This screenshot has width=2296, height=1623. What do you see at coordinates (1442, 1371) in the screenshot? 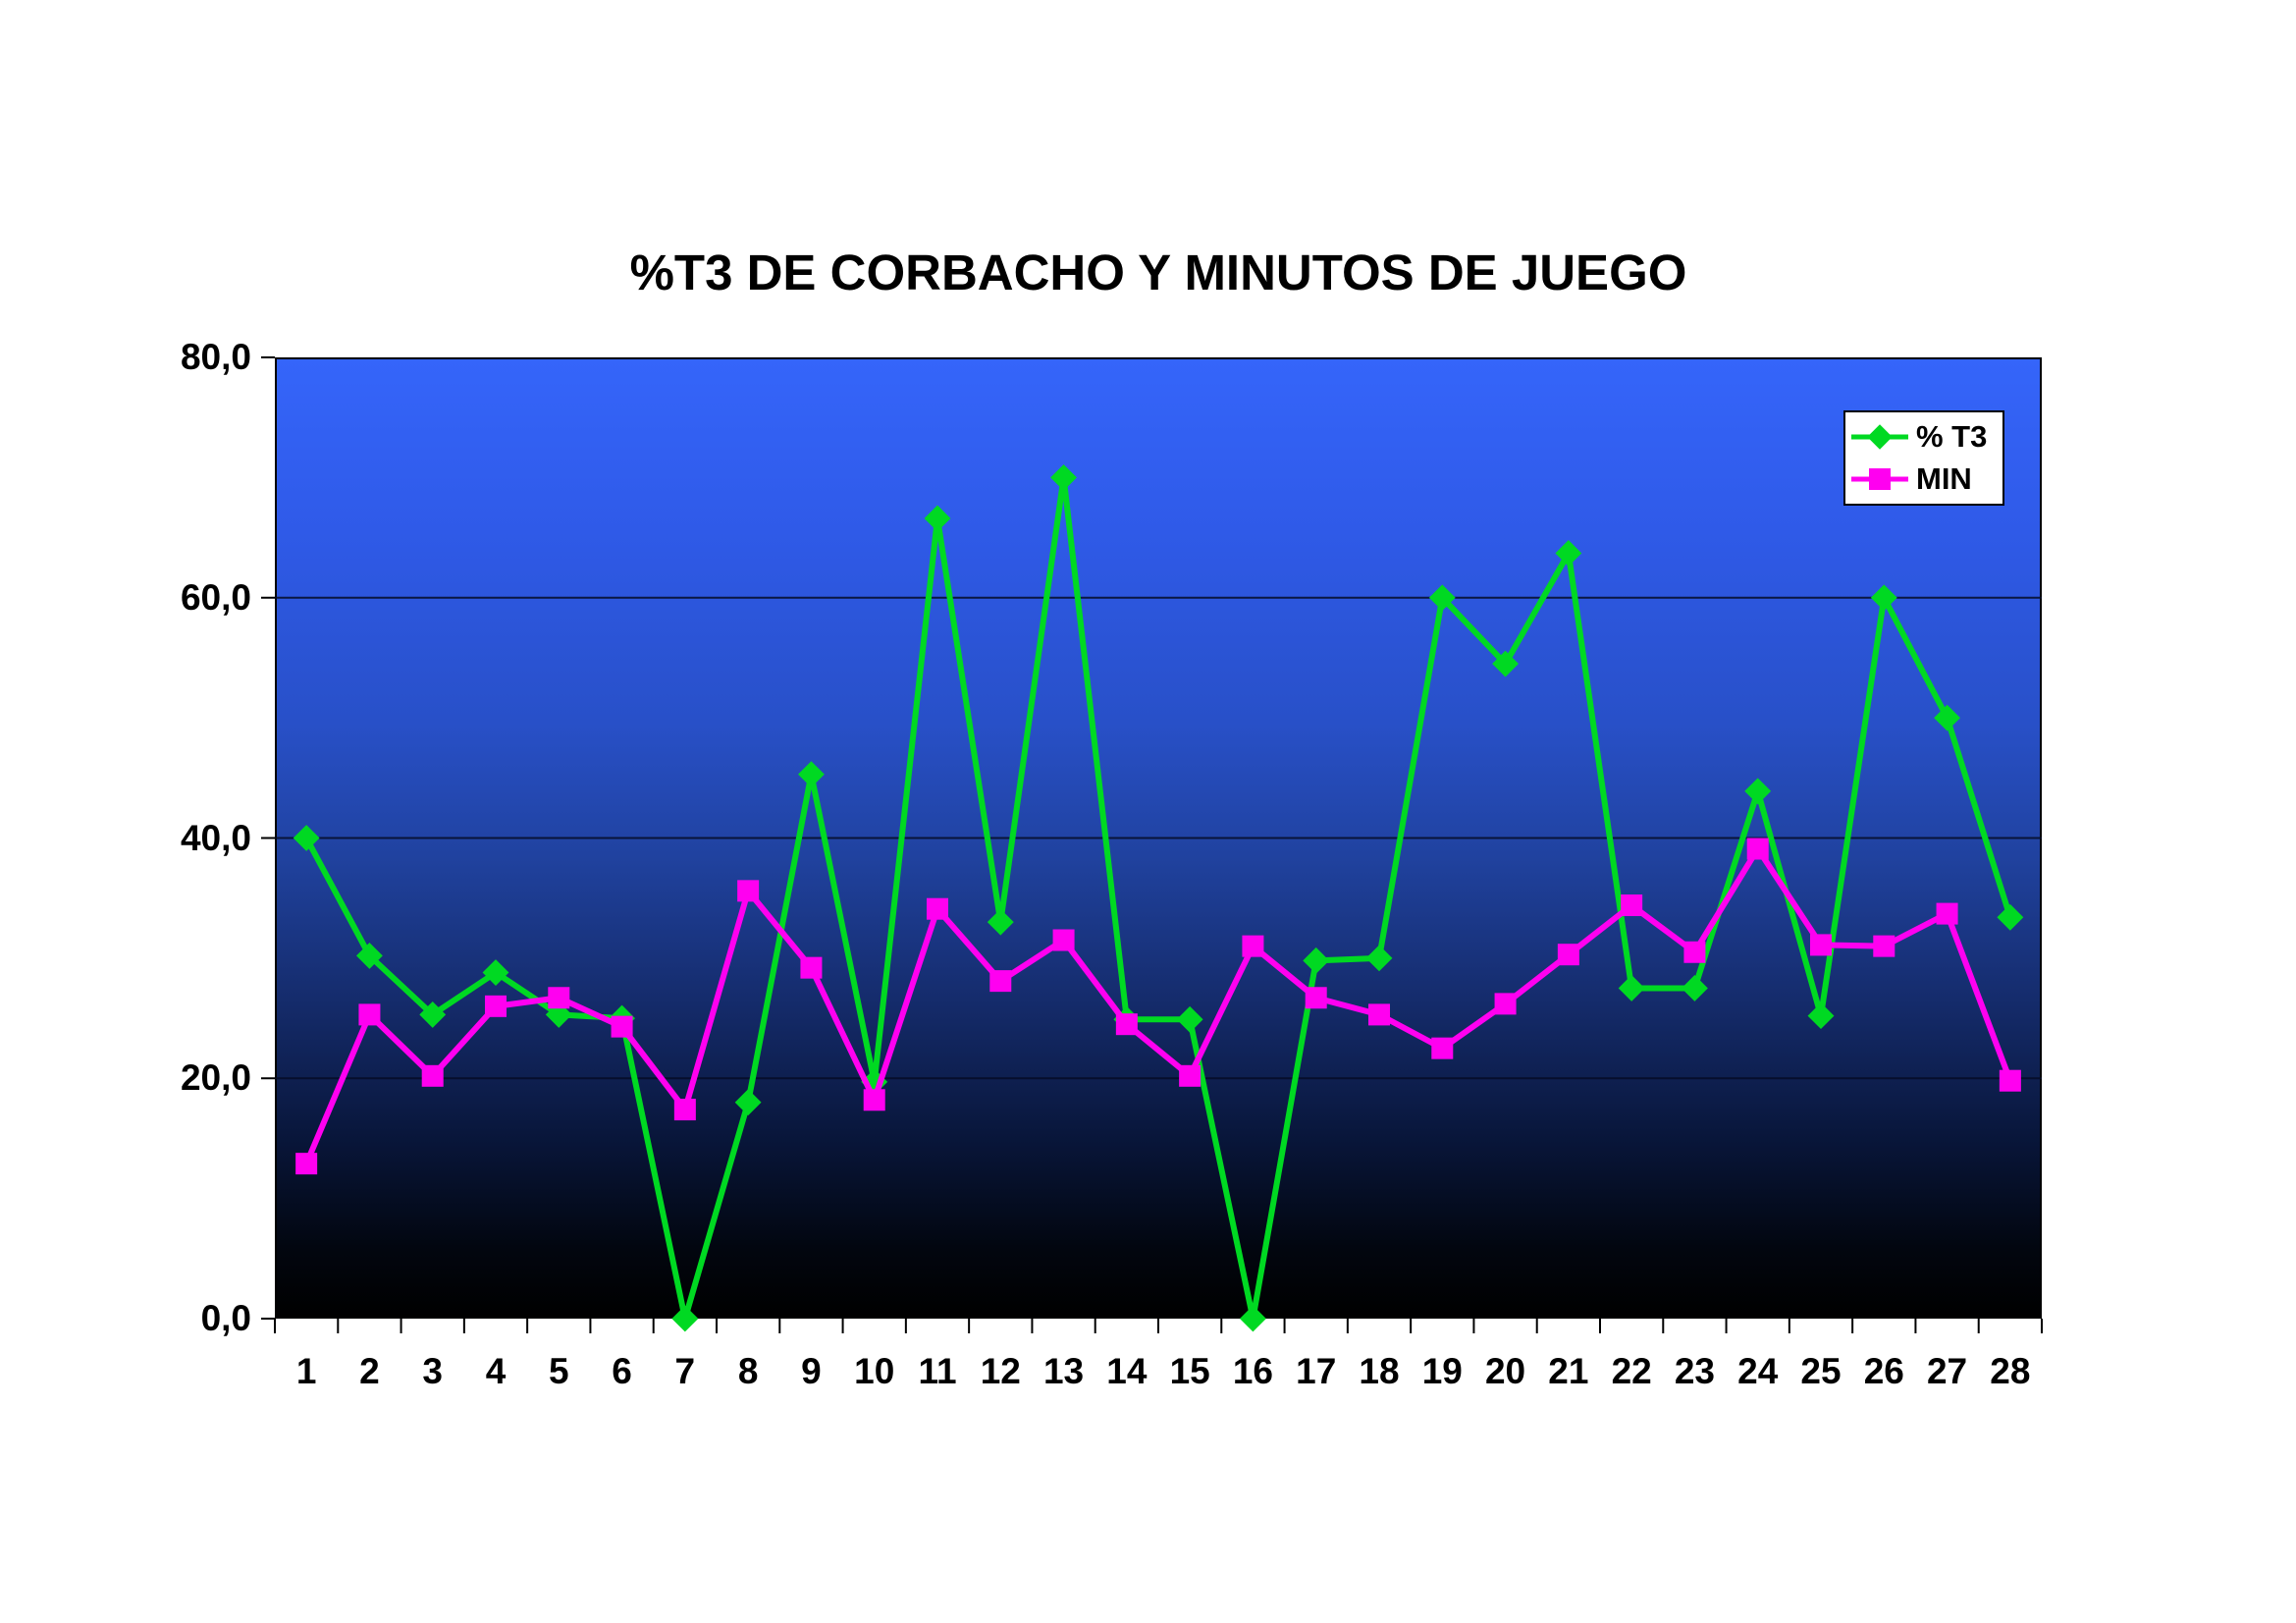
I see `x-tick-label: 19` at bounding box center [1442, 1371].